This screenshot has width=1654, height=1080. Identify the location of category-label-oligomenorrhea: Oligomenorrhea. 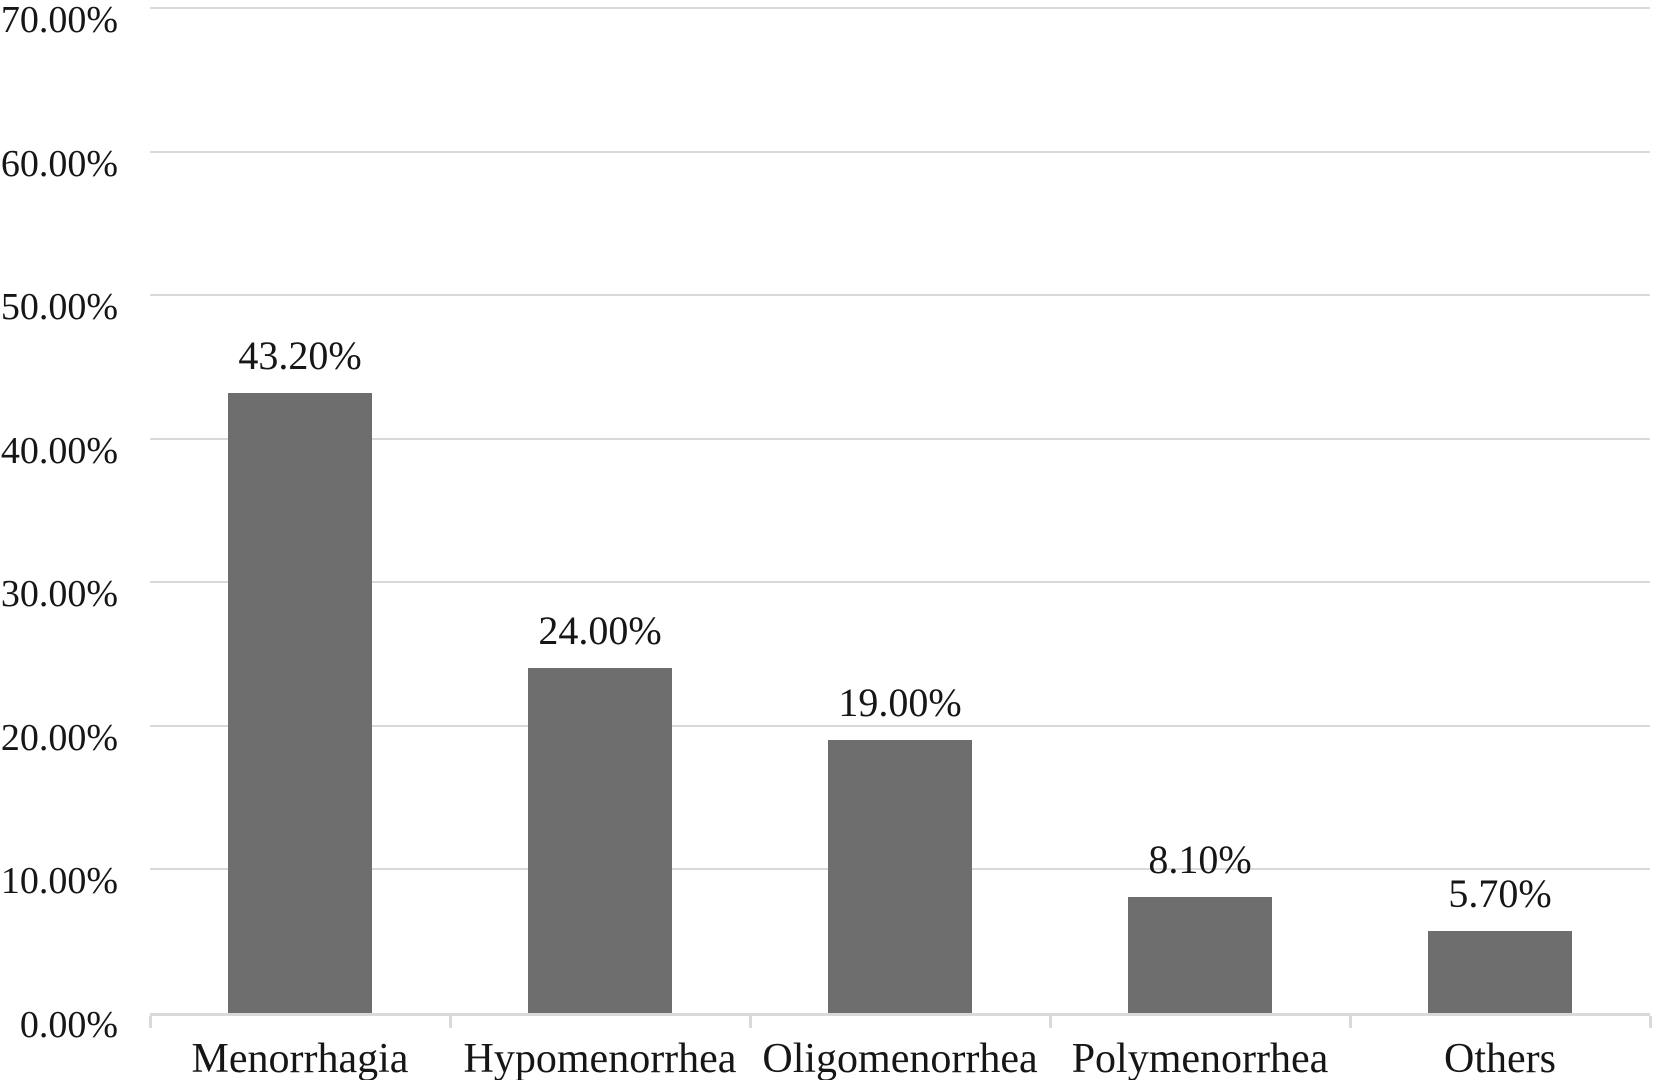
(900, 1058).